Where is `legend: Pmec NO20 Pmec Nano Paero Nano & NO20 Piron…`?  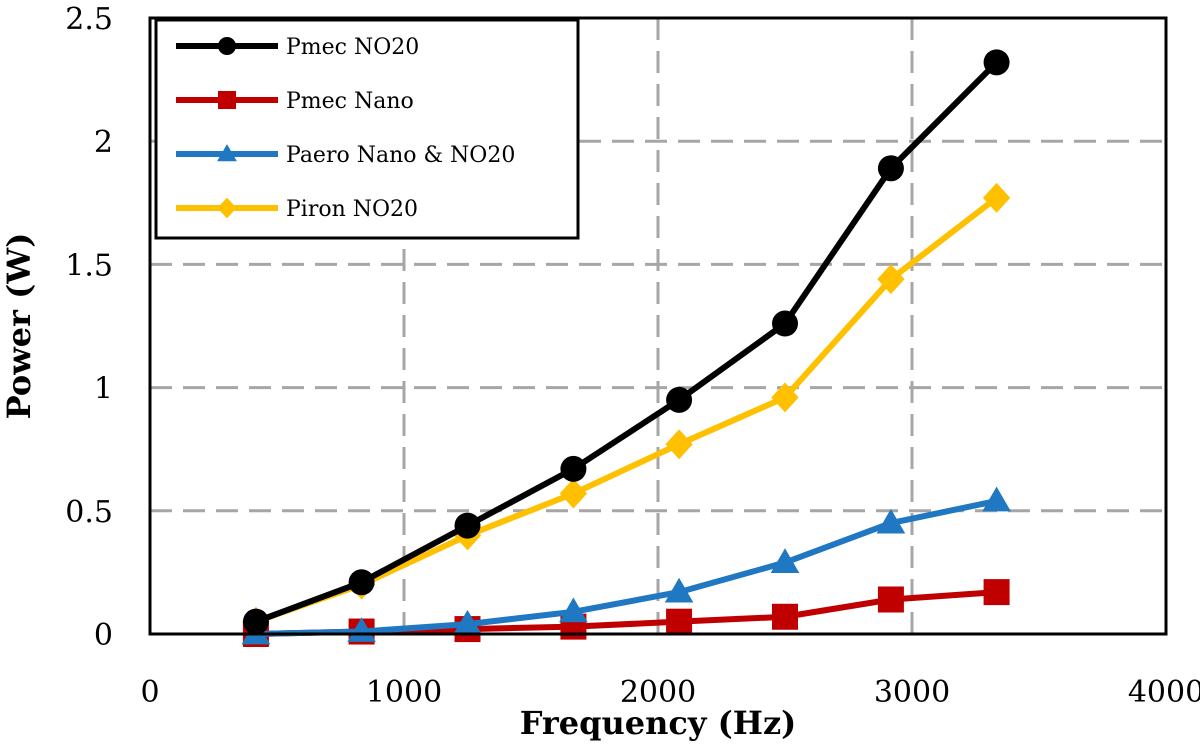
legend: Pmec NO20 Pmec Nano Paero Nano & NO20 Piron… is located at coordinates (367, 129).